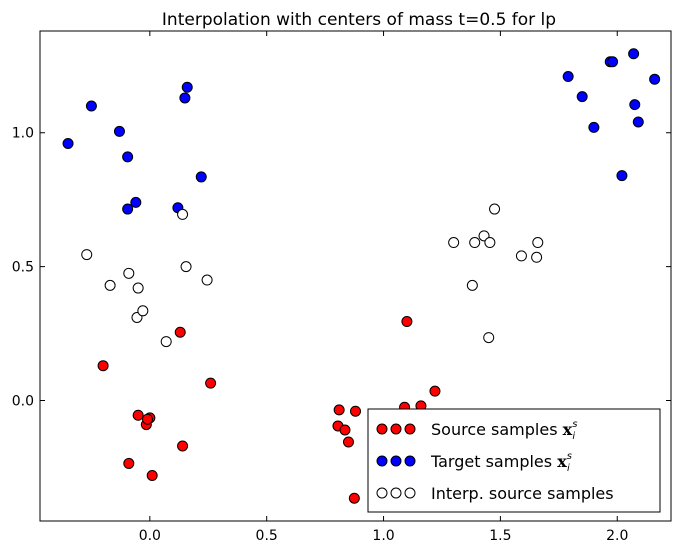 The image size is (679, 552). Describe the element at coordinates (500, 536) in the screenshot. I see `x-tick-label: 1.5` at that location.